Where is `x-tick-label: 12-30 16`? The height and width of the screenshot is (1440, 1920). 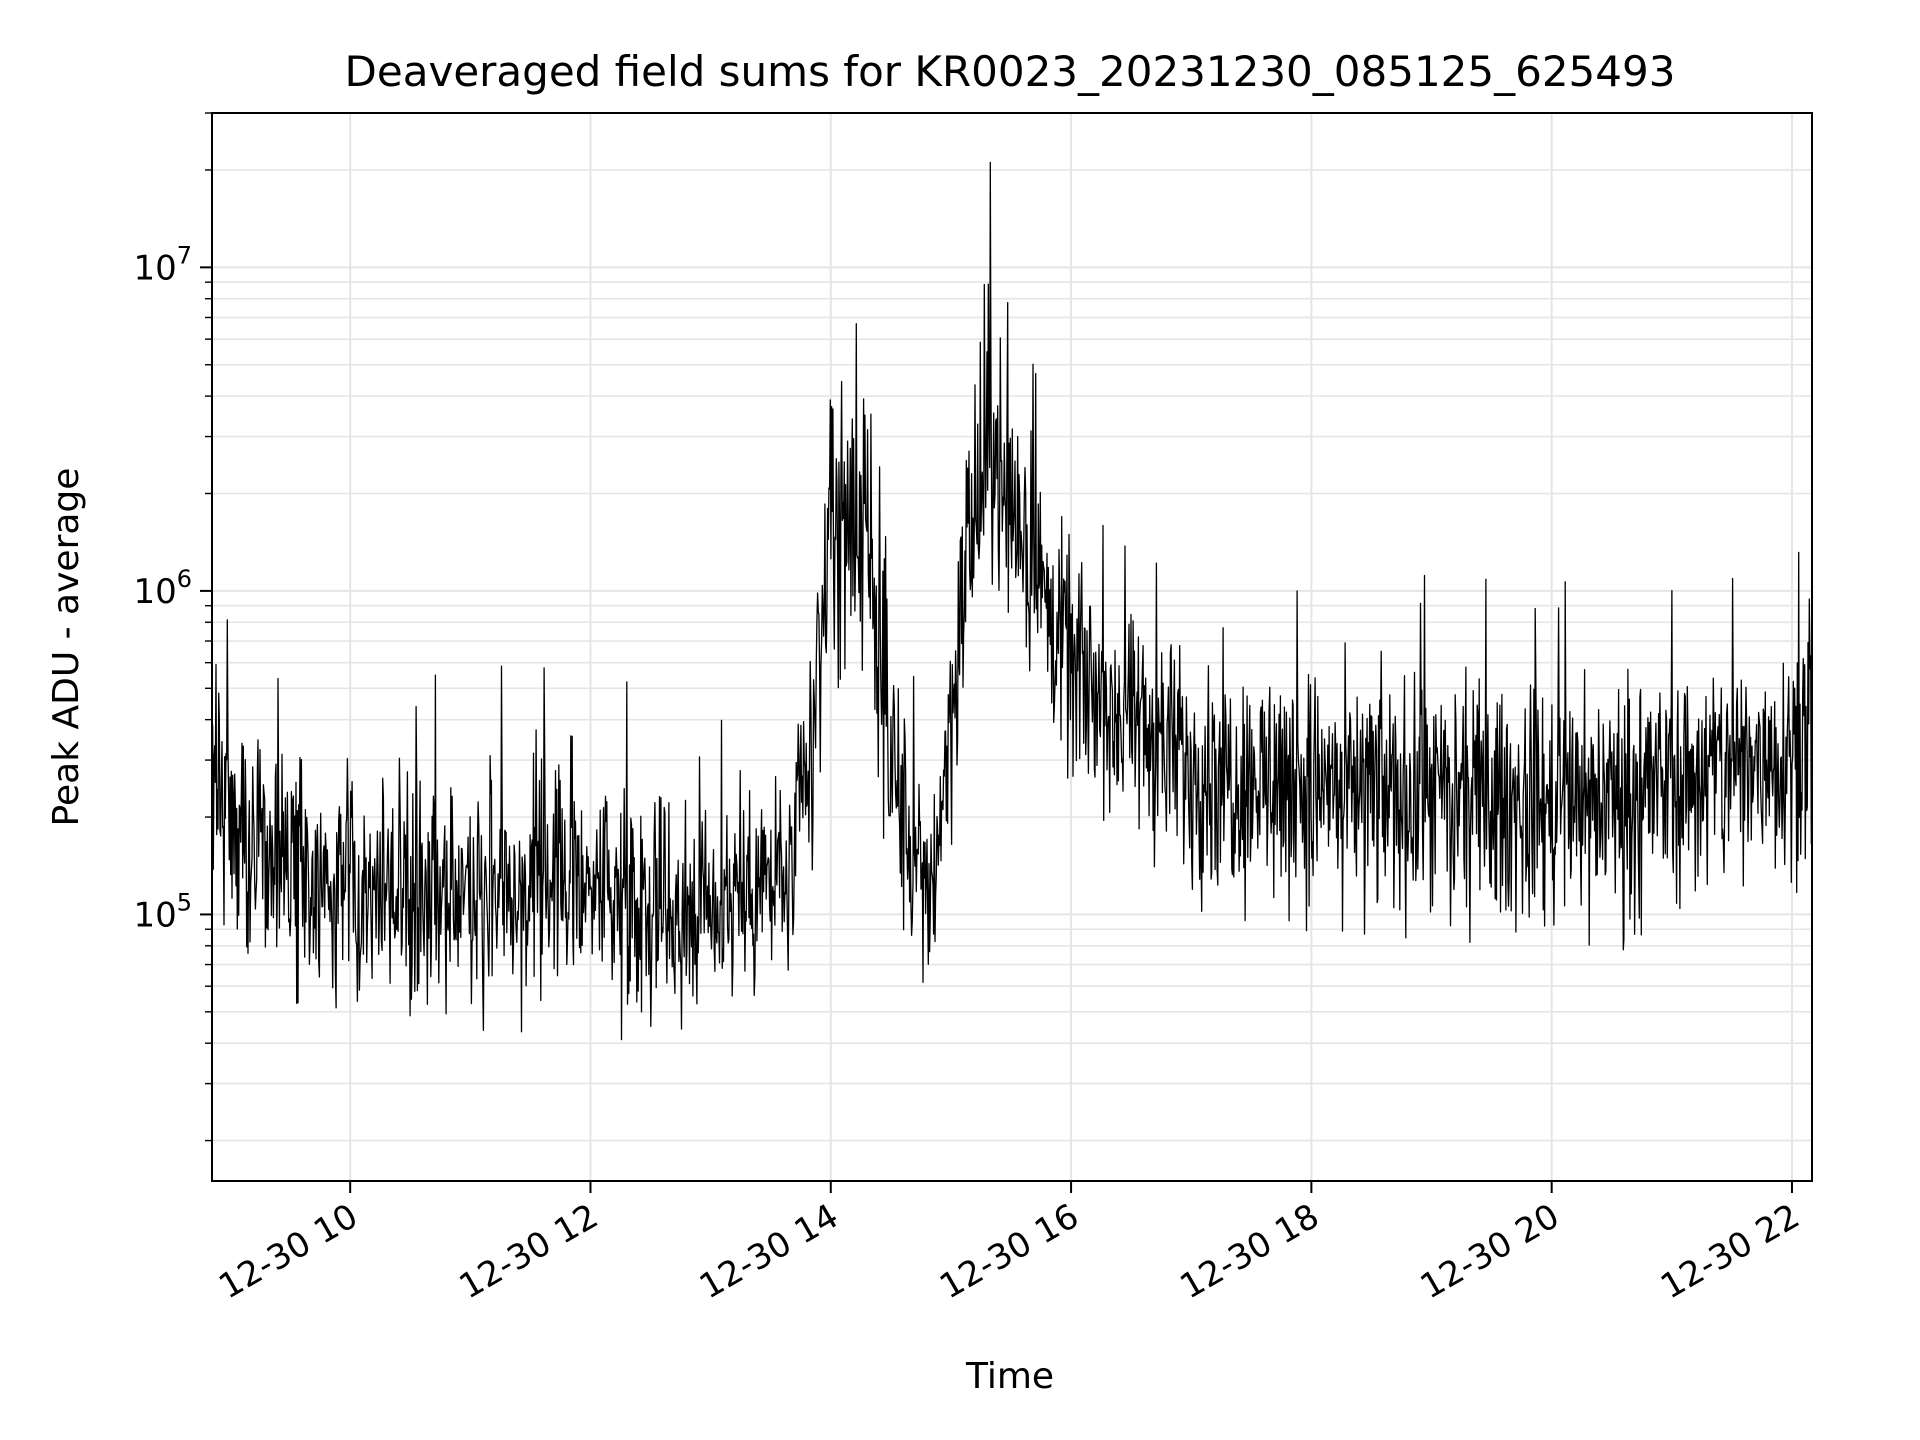
x-tick-label: 12-30 16 is located at coordinates (1009, 1251).